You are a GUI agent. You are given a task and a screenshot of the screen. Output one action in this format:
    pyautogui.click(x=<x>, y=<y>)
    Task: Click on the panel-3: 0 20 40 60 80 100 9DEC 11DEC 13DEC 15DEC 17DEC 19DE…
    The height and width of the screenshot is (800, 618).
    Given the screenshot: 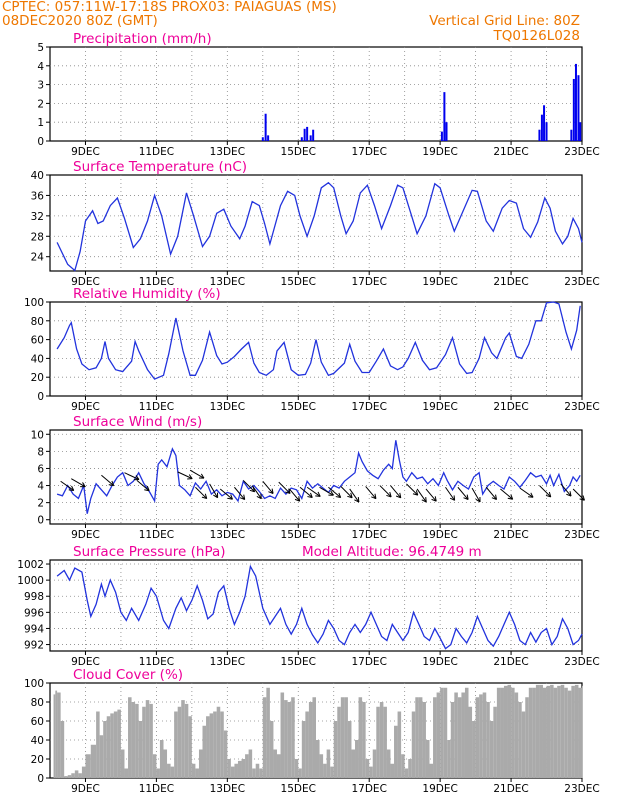 What is the action you would take?
    pyautogui.click(x=312, y=349)
    